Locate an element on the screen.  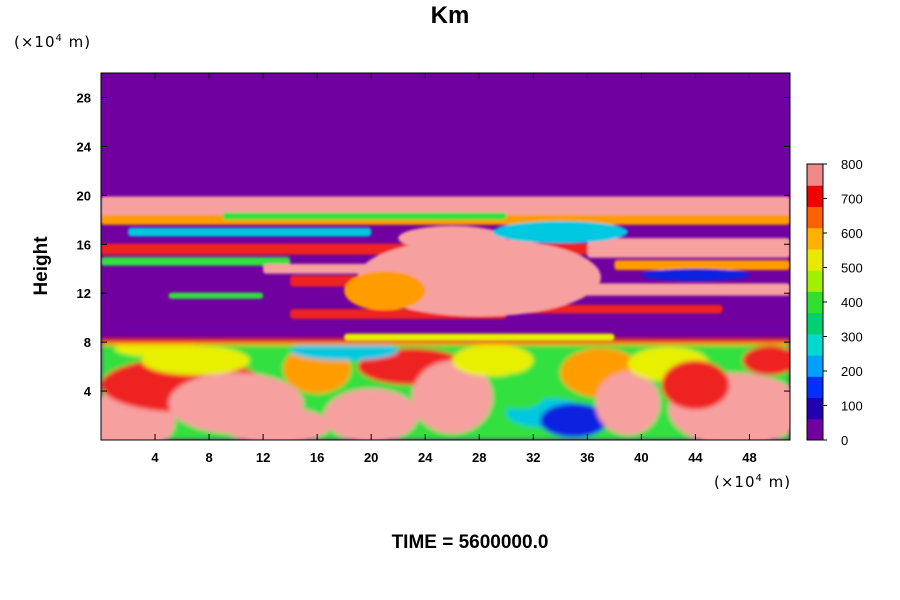
x-tick-label: 48 is located at coordinates (749, 457).